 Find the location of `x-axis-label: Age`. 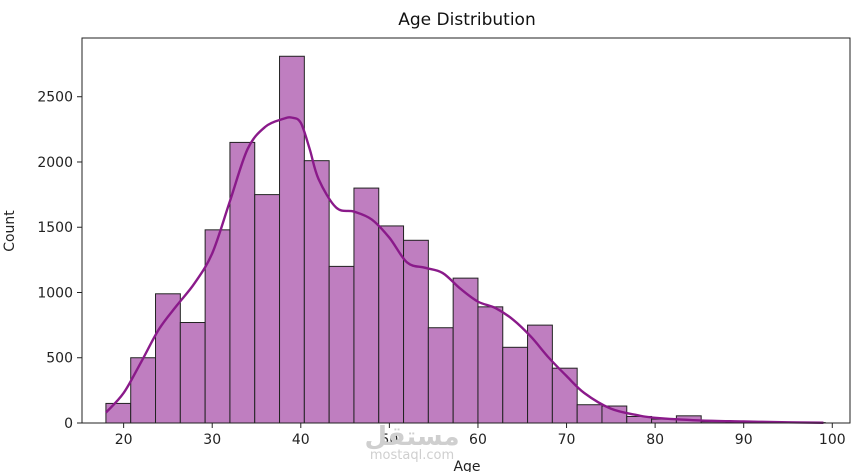

x-axis-label: Age is located at coordinates (466, 465).